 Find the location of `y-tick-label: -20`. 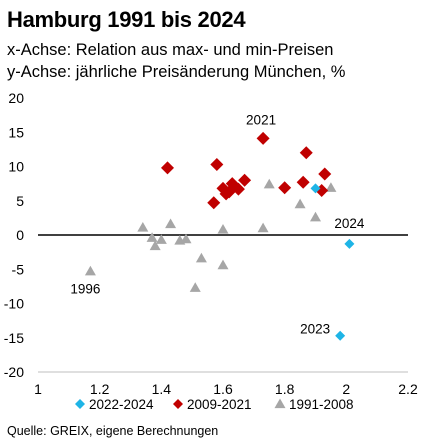

y-tick-label: -20 is located at coordinates (14, 372).